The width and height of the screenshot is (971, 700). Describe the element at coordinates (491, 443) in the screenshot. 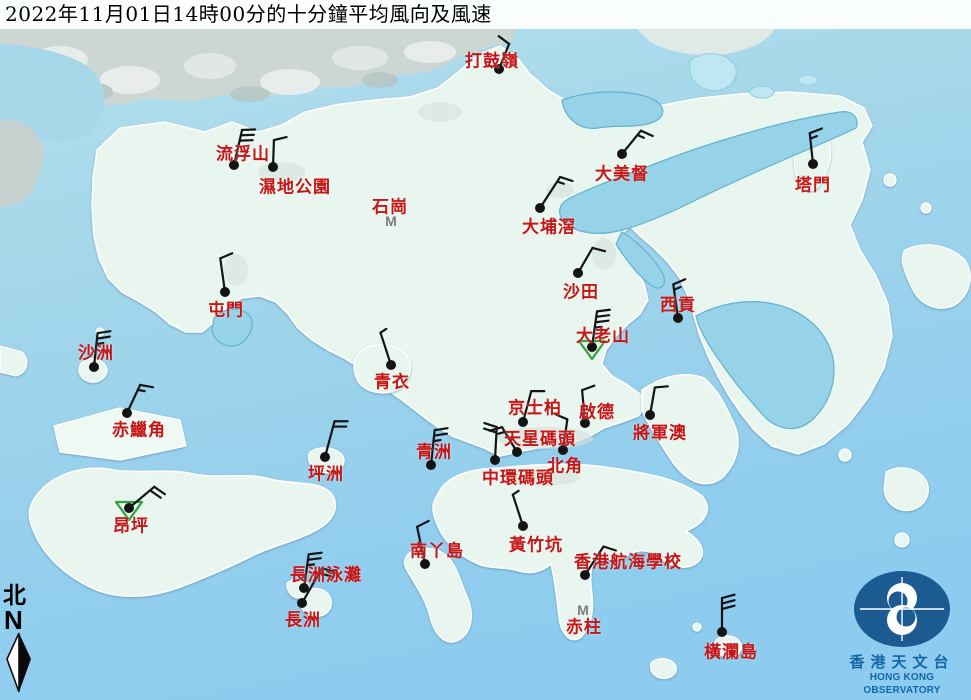

I see `station-central-pier` at that location.